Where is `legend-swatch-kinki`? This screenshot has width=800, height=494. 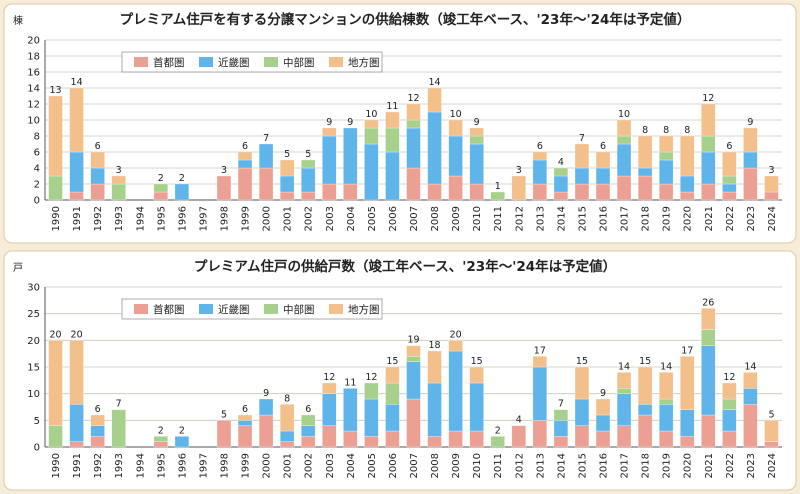 legend-swatch-kinki is located at coordinates (206, 62).